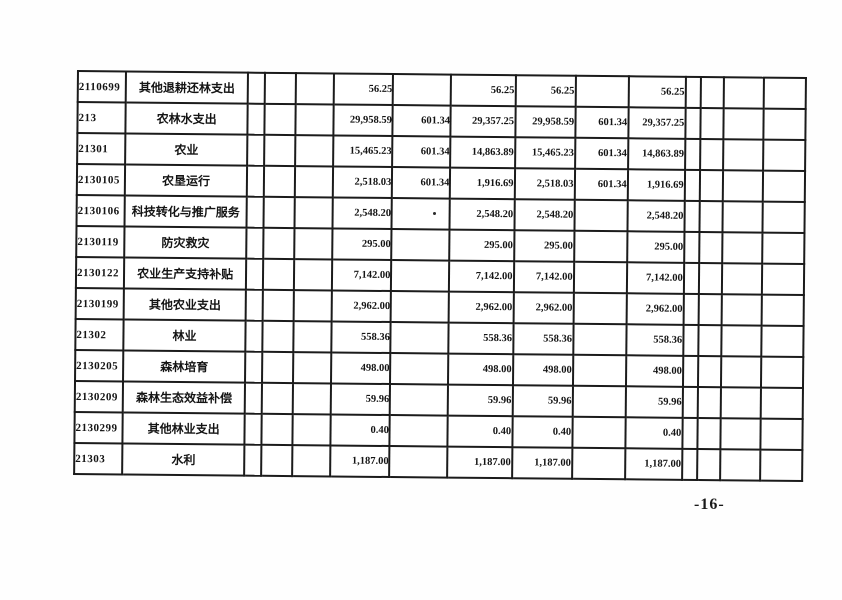 Image resolution: width=842 pixels, height=600 pixels. What do you see at coordinates (102, 87) in the screenshot?
I see `code-cell: 2110699` at bounding box center [102, 87].